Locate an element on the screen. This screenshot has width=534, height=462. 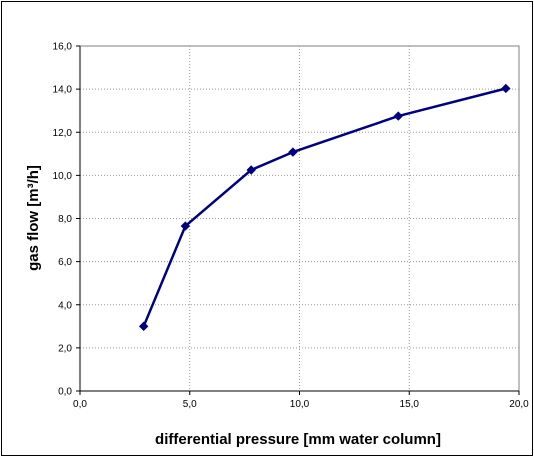
x-tick-label: 10,0 is located at coordinates (300, 404).